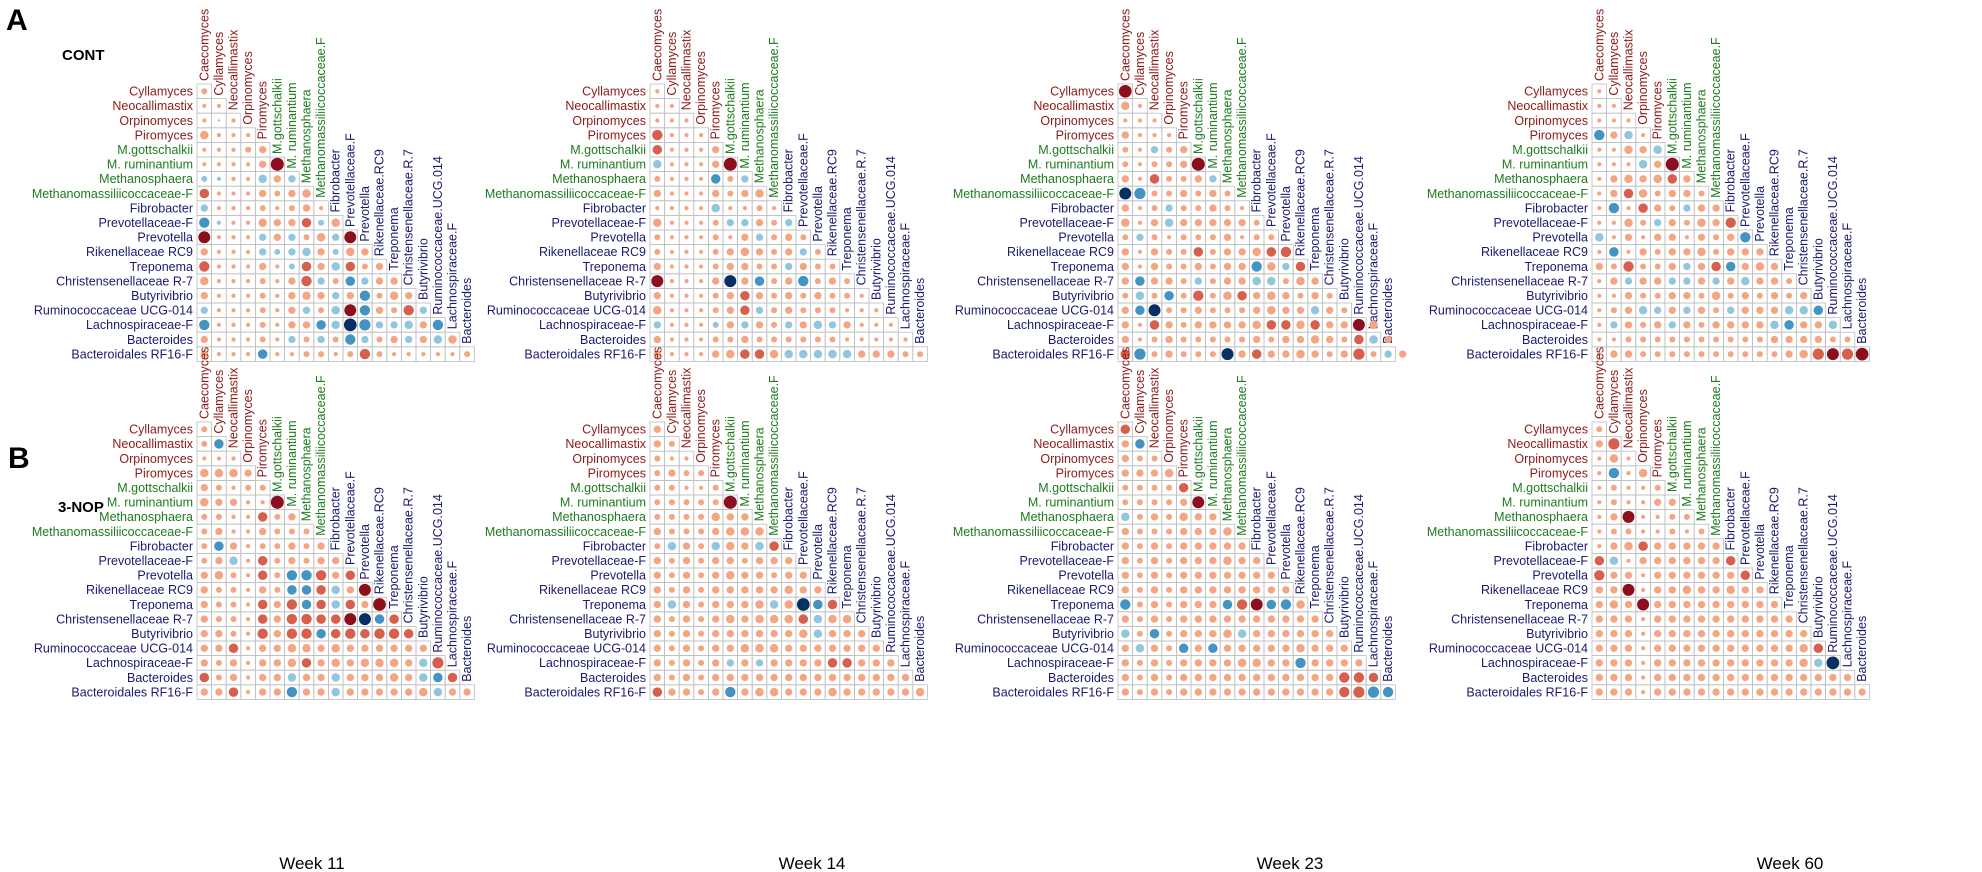  Describe the element at coordinates (833, 540) in the screenshot. I see `column-label: Rikenellaceae.RC9` at that location.